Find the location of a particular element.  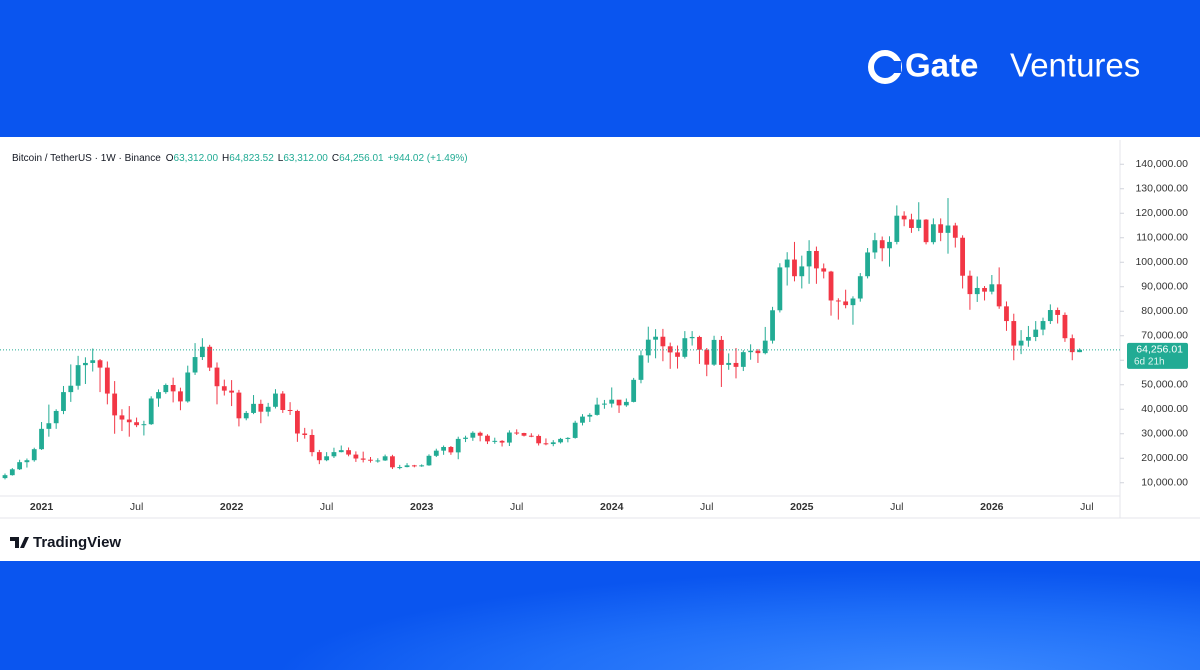

legend-key: O is located at coordinates (170, 158).